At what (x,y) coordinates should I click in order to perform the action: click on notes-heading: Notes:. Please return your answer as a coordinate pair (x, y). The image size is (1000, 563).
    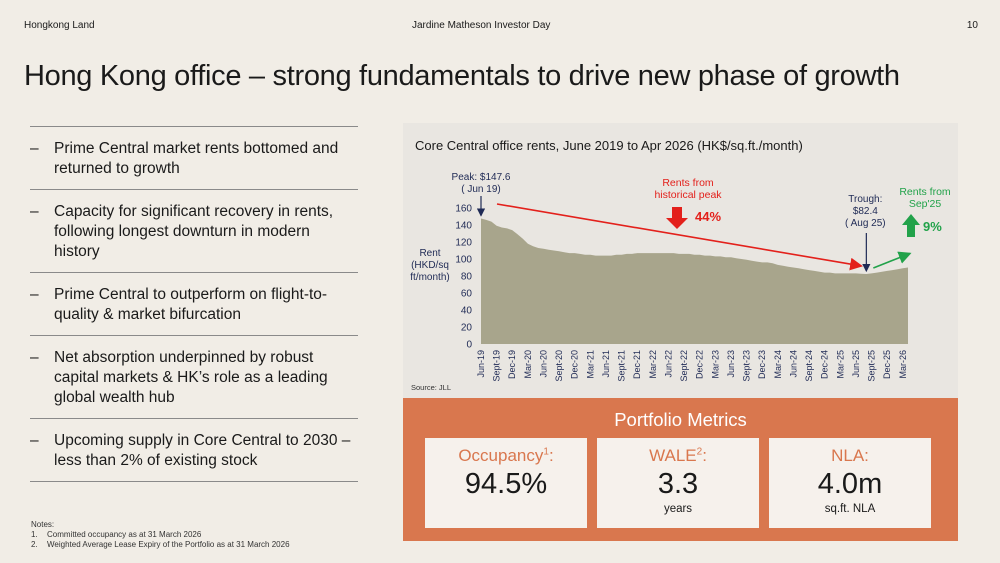
    Looking at the image, I should click on (43, 524).